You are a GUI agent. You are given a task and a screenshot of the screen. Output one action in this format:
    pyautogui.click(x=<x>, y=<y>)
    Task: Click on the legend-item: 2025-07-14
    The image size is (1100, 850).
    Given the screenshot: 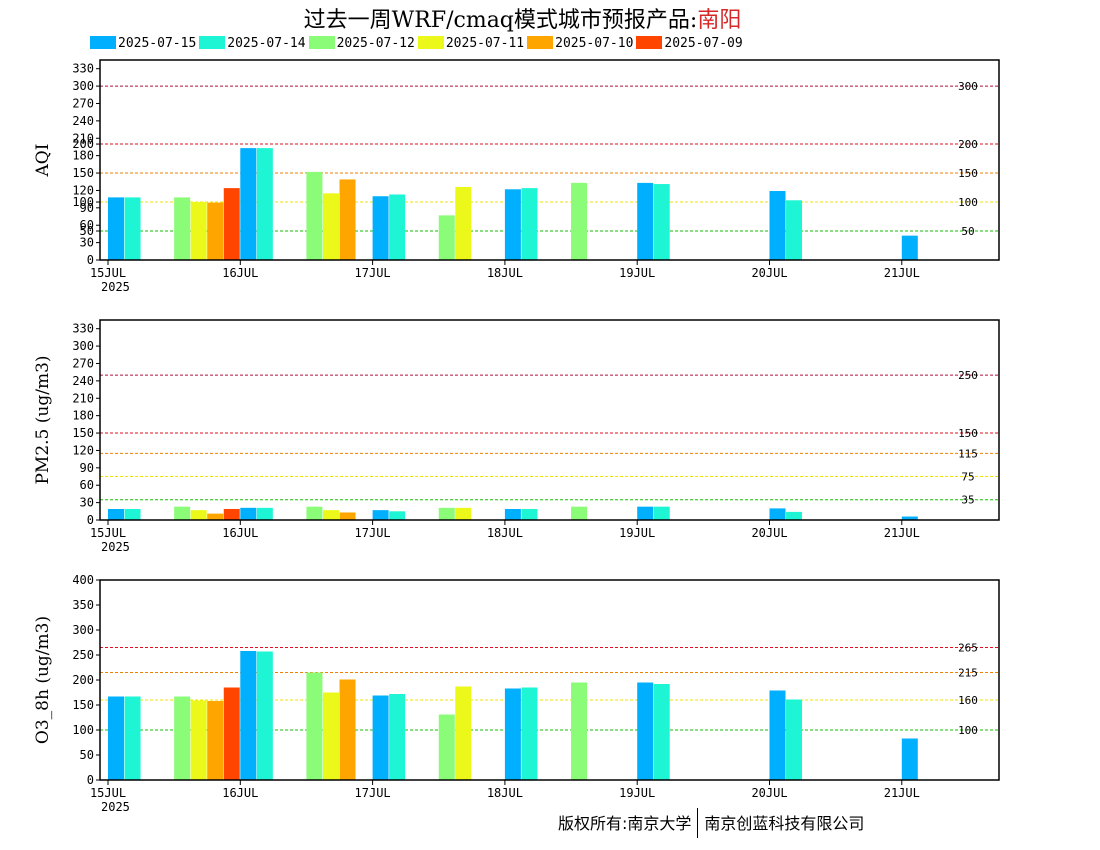 What is the action you would take?
    pyautogui.click(x=252, y=43)
    